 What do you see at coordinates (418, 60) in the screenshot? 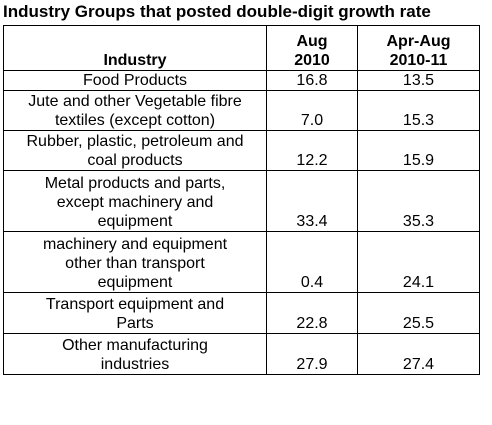
I see `header-apraug-line2: 2010-11` at bounding box center [418, 60].